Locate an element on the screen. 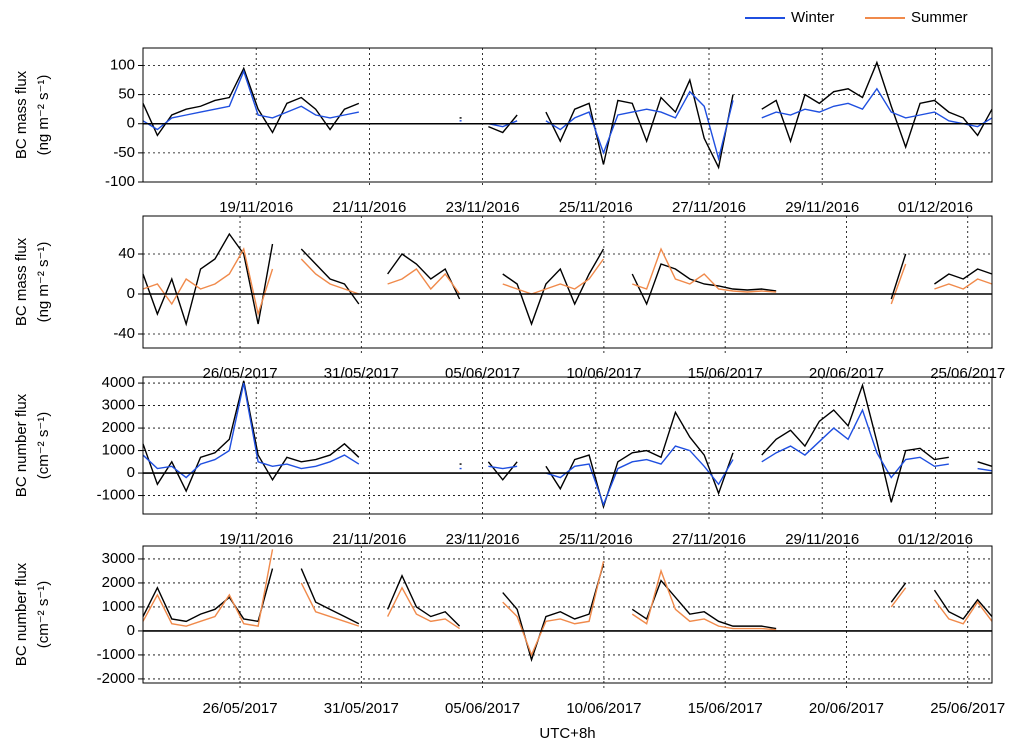 The image size is (1027, 744). x-tick-label: 26/05/2017 is located at coordinates (239, 373).